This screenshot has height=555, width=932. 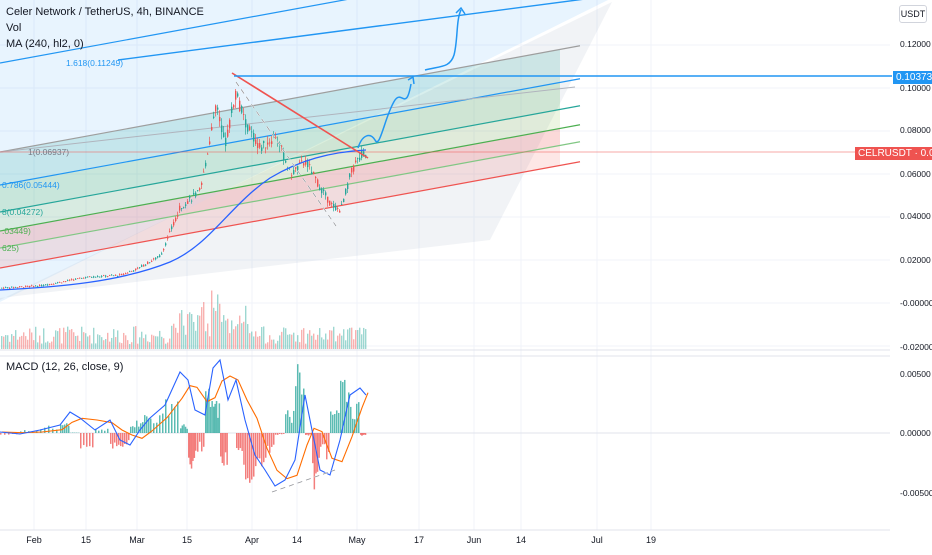 What do you see at coordinates (913, 14) in the screenshot?
I see `unit-label: USDT` at bounding box center [913, 14].